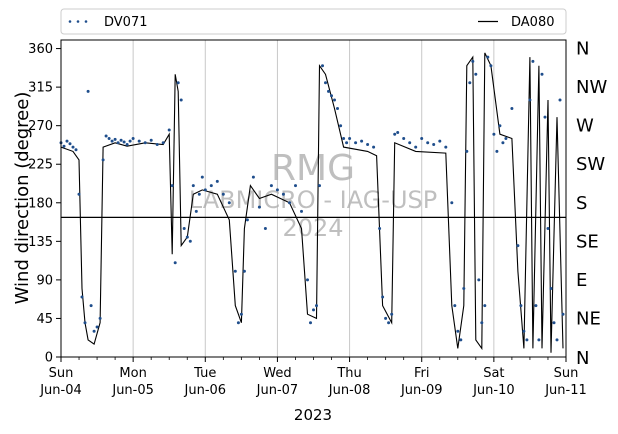  What do you see at coordinates (49, 358) in the screenshot?
I see `y-tick-label: 0` at bounding box center [49, 358].